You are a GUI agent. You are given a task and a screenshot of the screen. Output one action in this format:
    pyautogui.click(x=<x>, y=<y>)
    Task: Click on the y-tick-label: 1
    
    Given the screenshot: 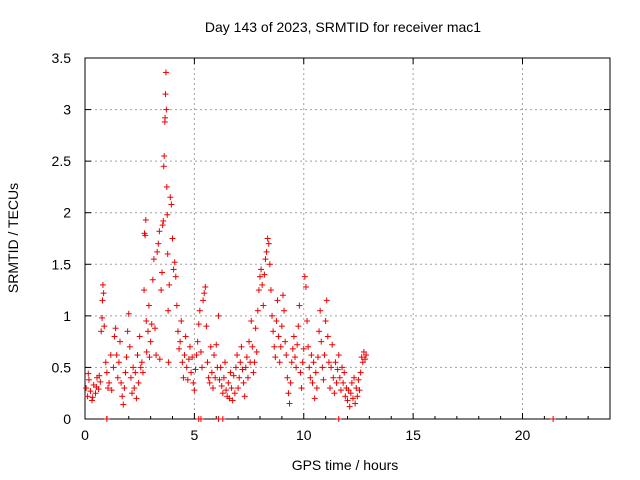 What is the action you would take?
    pyautogui.click(x=67, y=316)
    